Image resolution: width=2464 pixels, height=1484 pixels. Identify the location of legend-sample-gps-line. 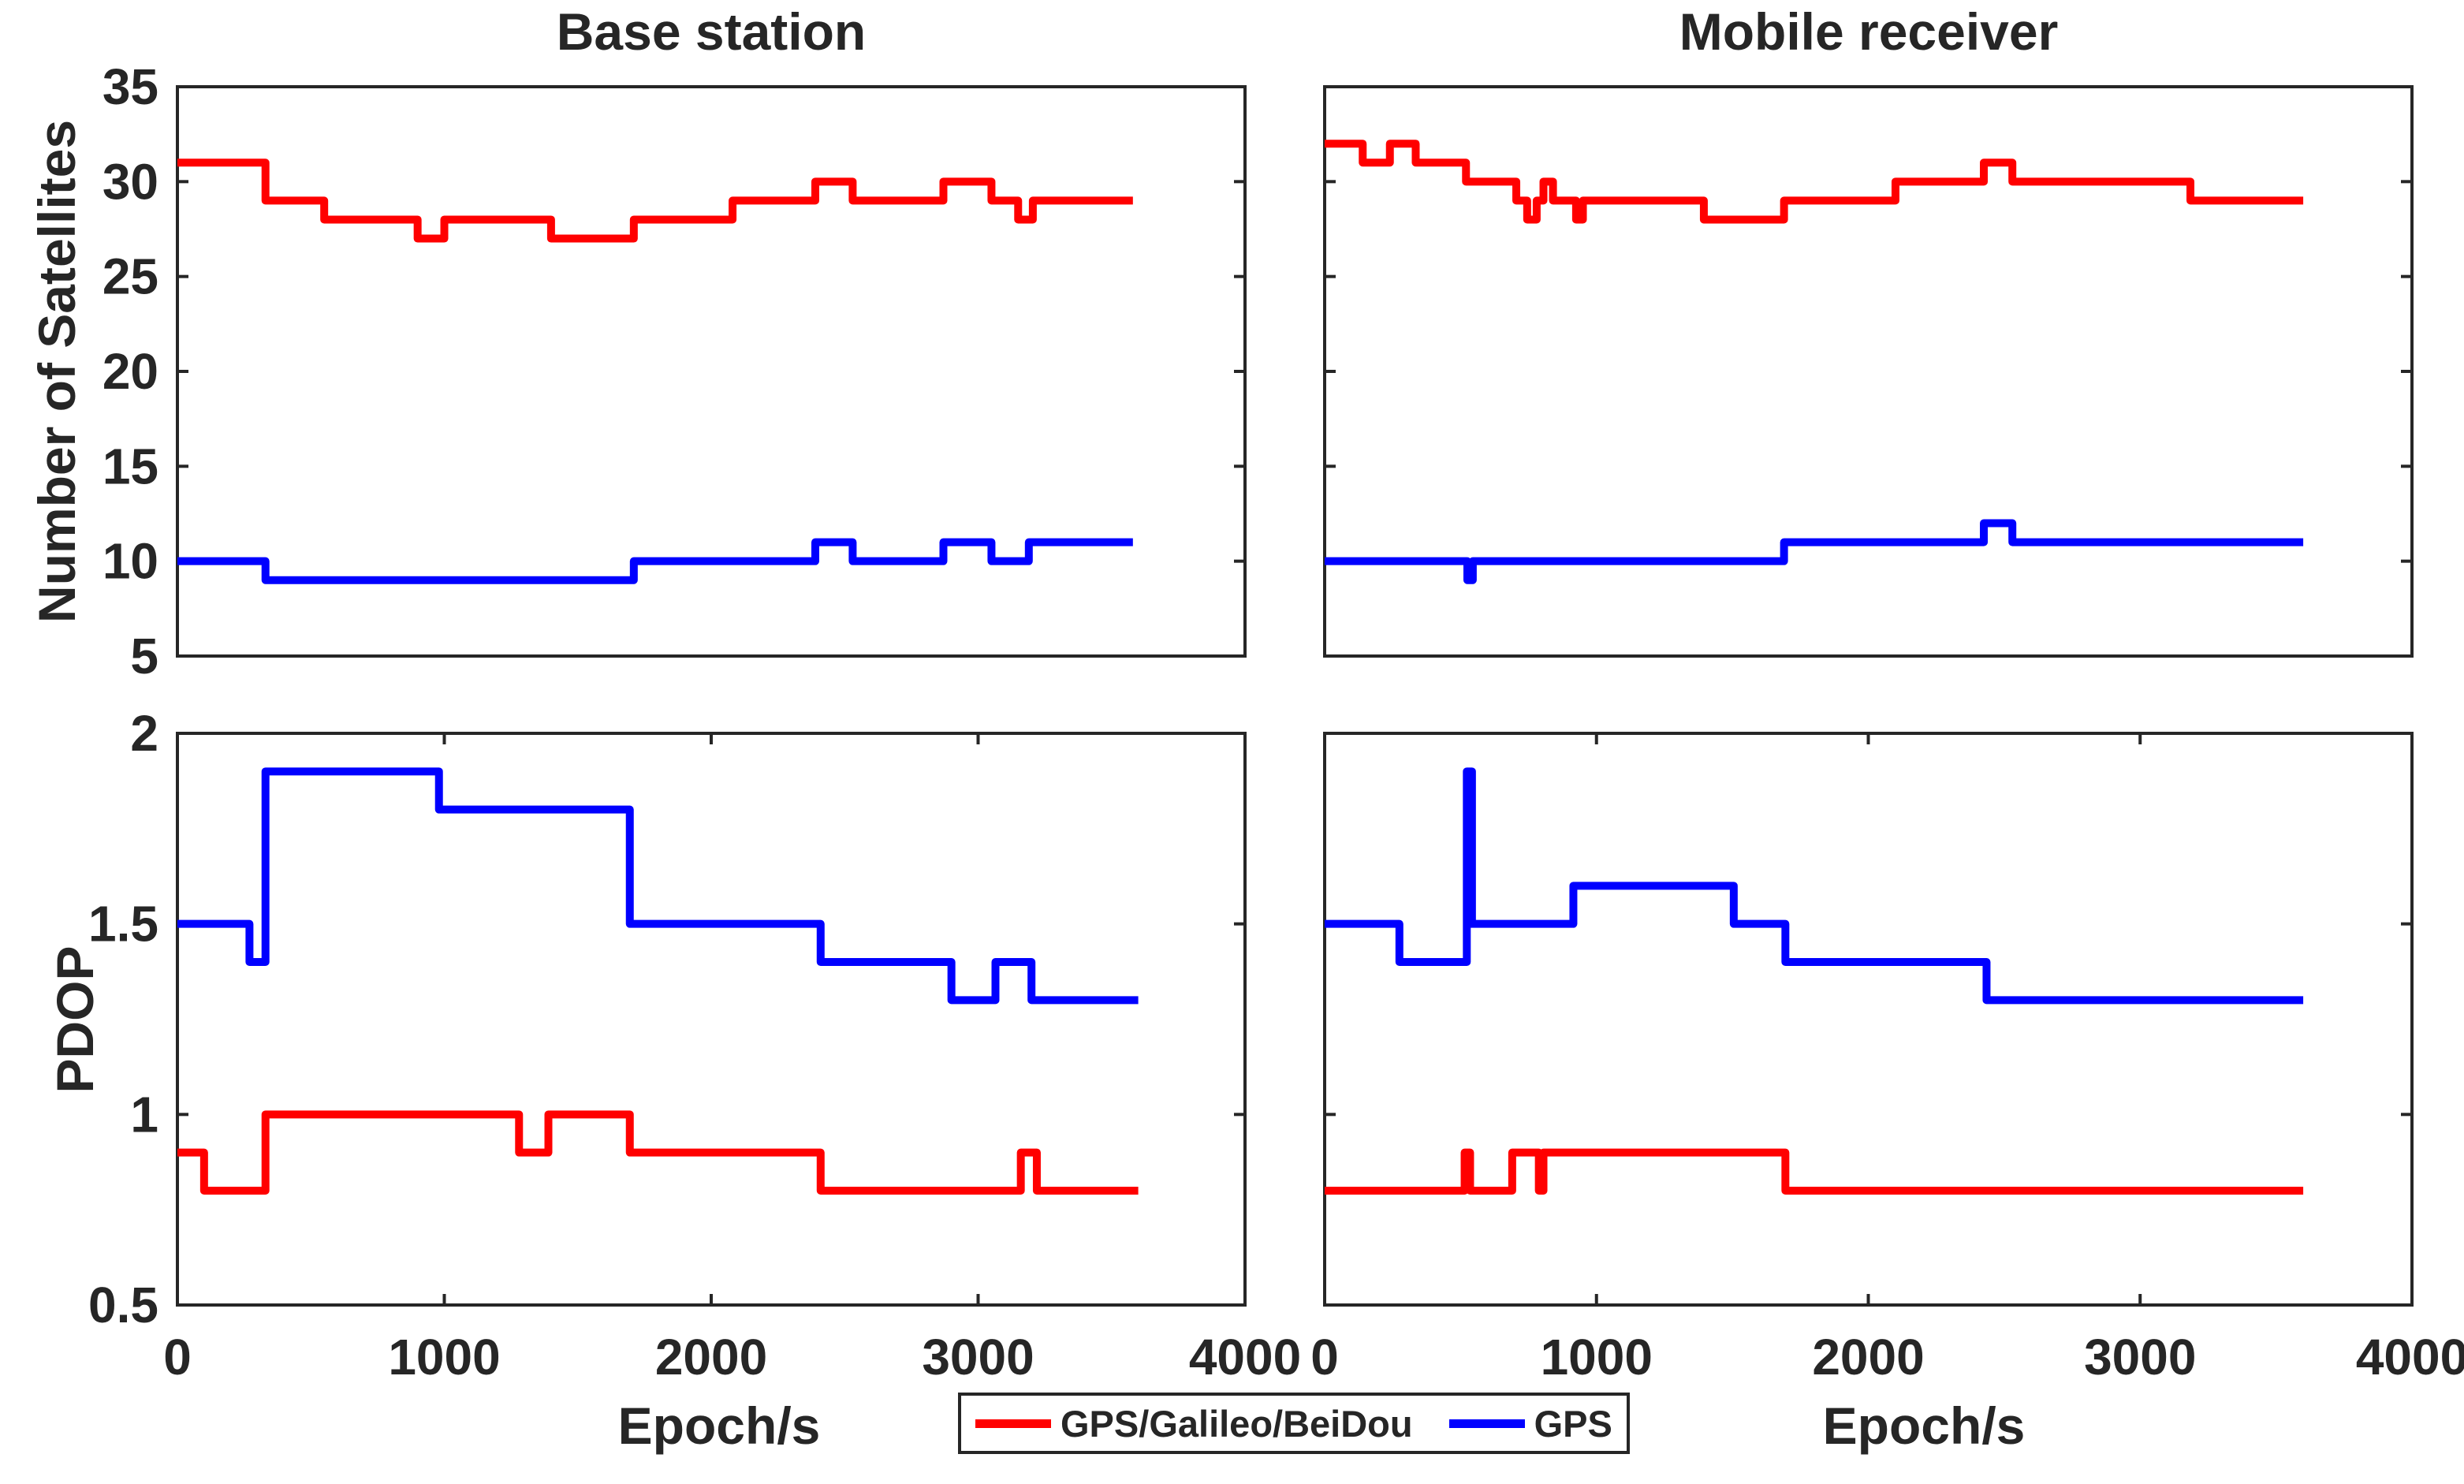
(1487, 1423).